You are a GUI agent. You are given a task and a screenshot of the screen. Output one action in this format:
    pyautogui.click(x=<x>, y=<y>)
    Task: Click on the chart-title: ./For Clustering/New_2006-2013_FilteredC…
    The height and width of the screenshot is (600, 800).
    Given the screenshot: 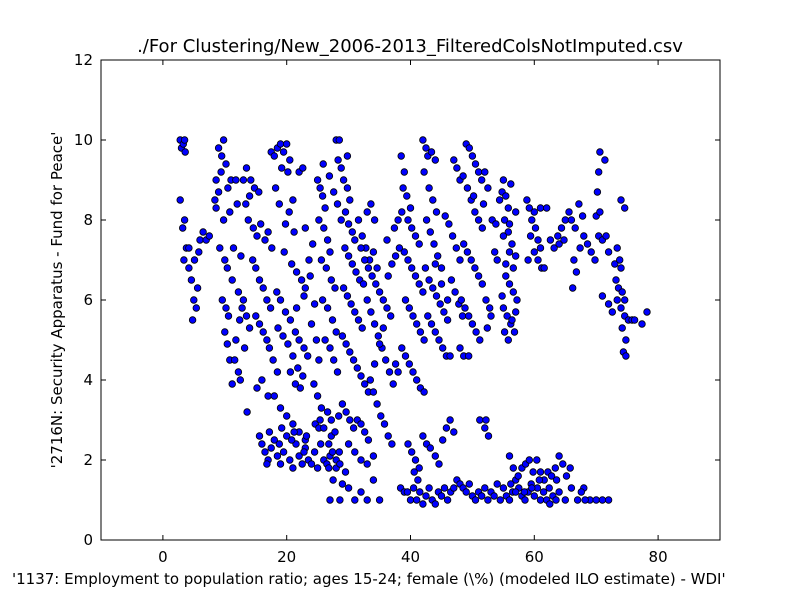 What is the action you would take?
    pyautogui.click(x=410, y=46)
    